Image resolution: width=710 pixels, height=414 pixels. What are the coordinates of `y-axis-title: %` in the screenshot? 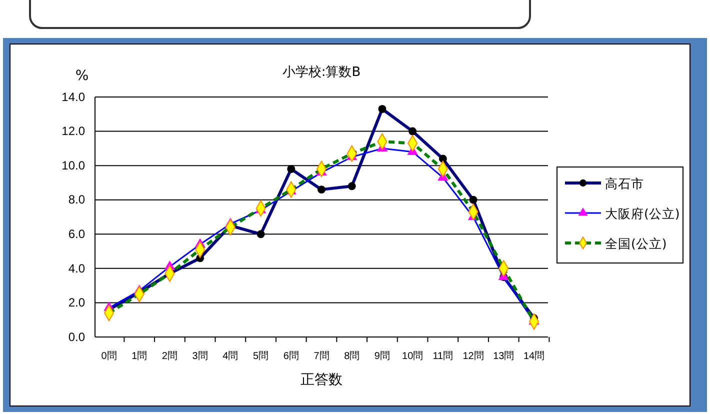 It's located at (82, 76).